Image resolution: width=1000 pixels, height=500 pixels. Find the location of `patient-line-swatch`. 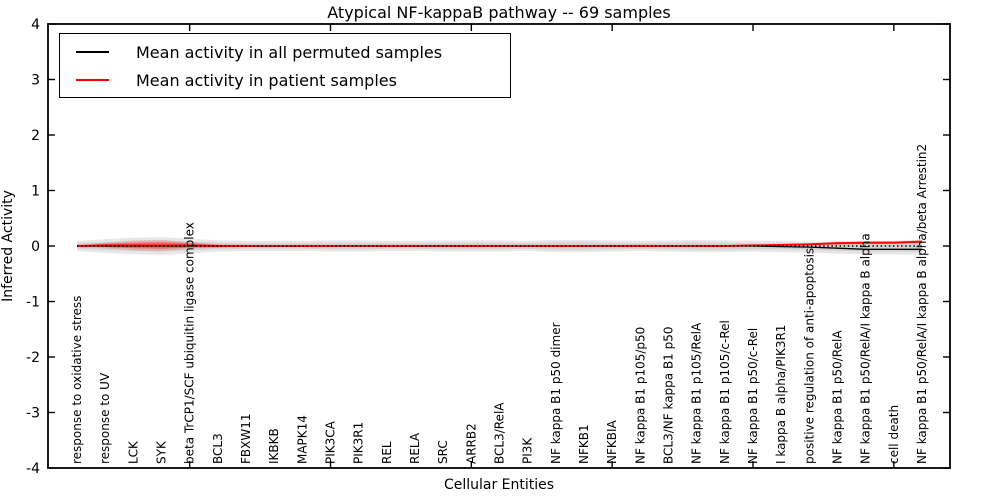

patient-line-swatch is located at coordinates (92, 80).